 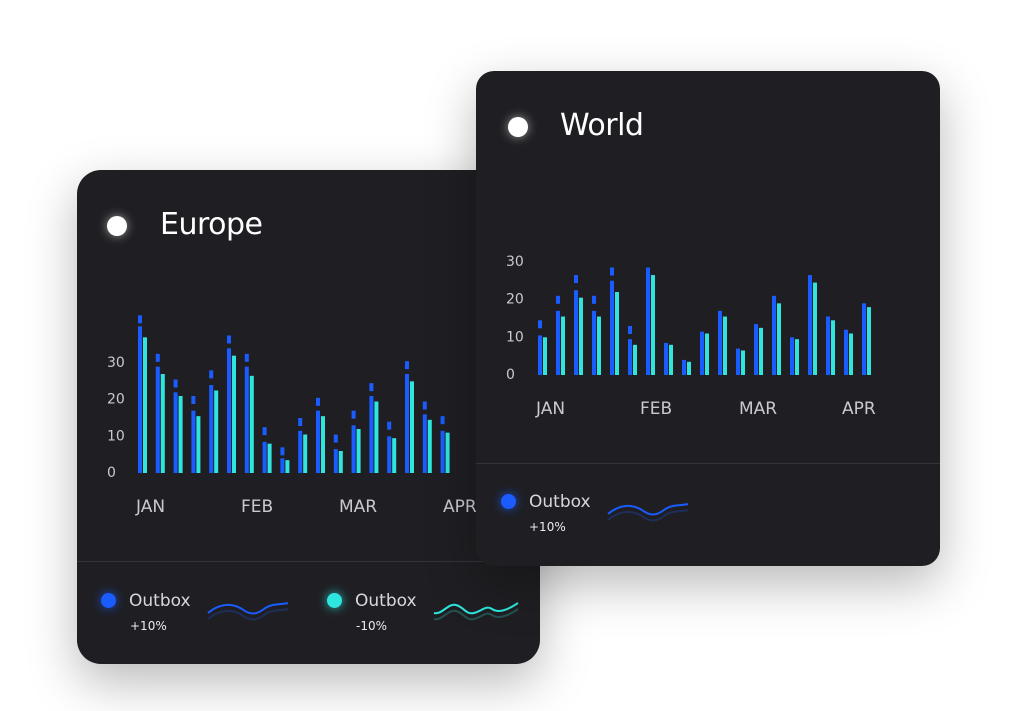 What do you see at coordinates (602, 125) in the screenshot?
I see `world-title: World` at bounding box center [602, 125].